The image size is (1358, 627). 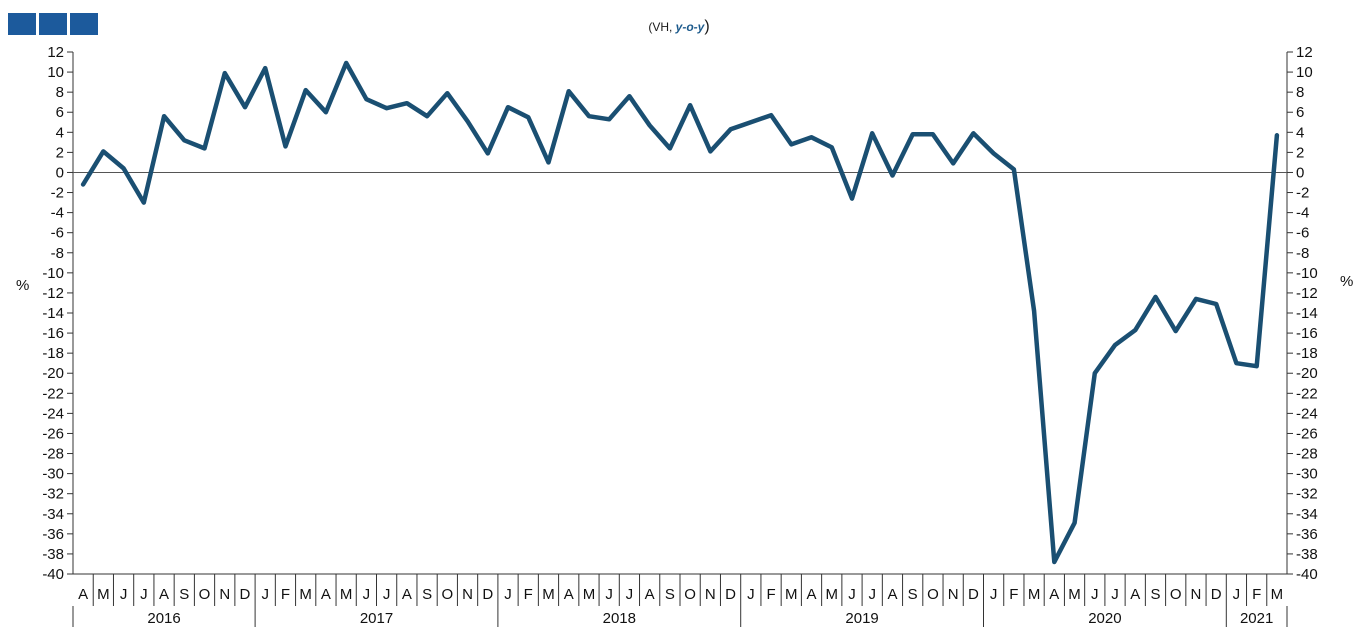 What do you see at coordinates (1307, 574) in the screenshot?
I see `y-tick-label-right: -40` at bounding box center [1307, 574].